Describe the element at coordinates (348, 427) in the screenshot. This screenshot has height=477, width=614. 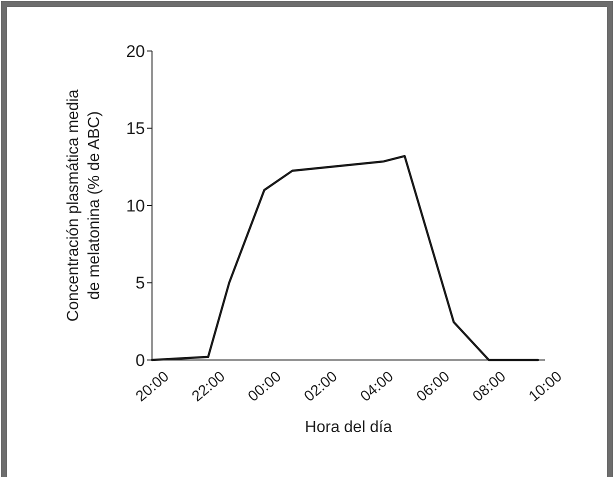
I see `x-axis-title: Hora del día` at that location.